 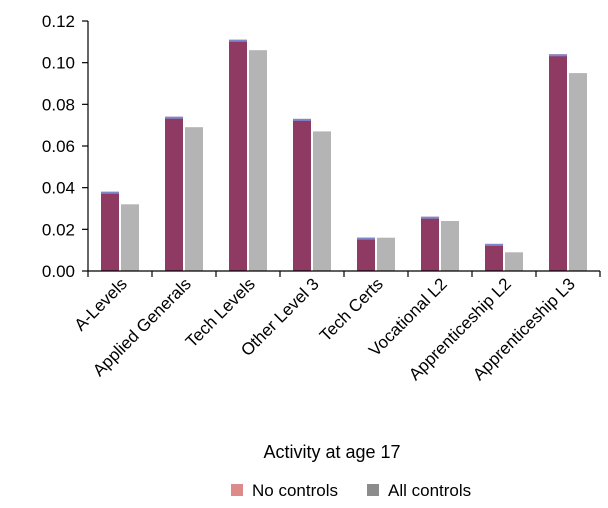 What do you see at coordinates (58, 21) in the screenshot?
I see `y-tick-label-6: 0.12` at bounding box center [58, 21].